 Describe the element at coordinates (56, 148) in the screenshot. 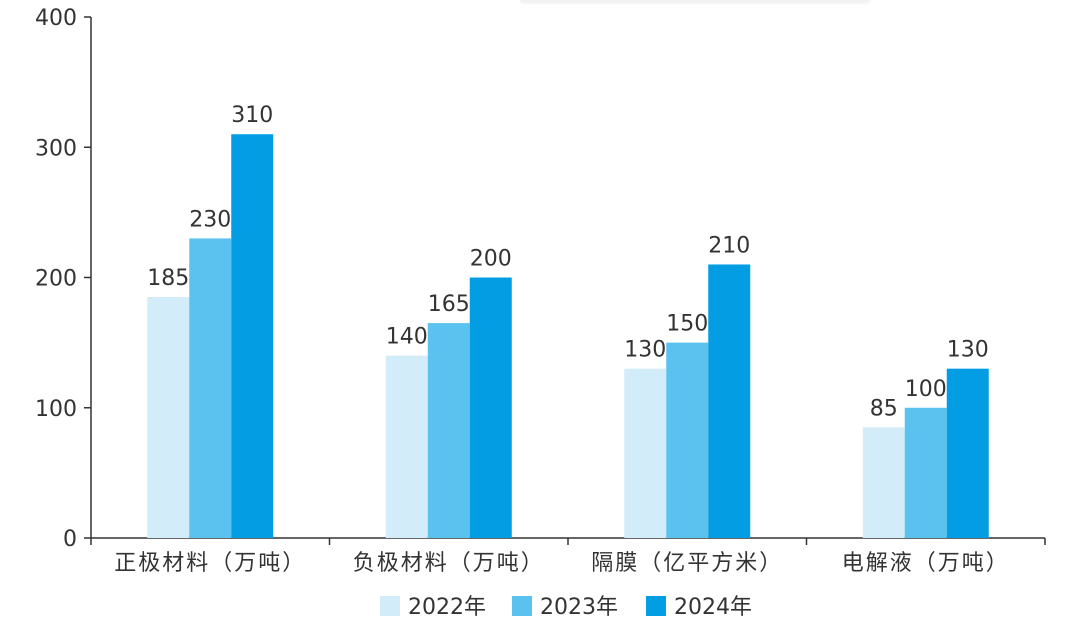

I see `y-tick-label: 300` at that location.